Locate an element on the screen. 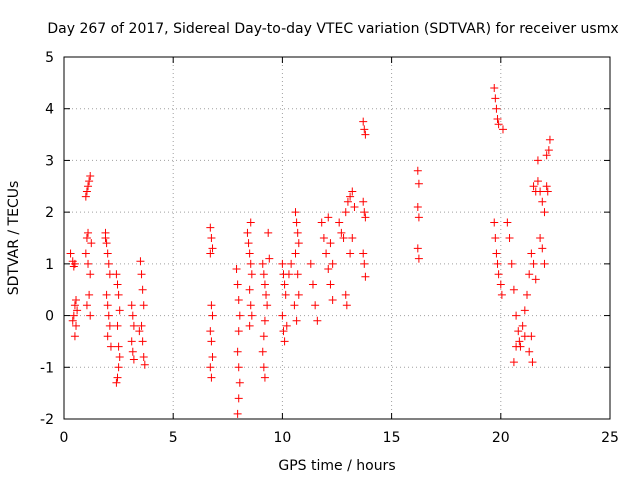  y-tick-label: 3 is located at coordinates (49, 161).